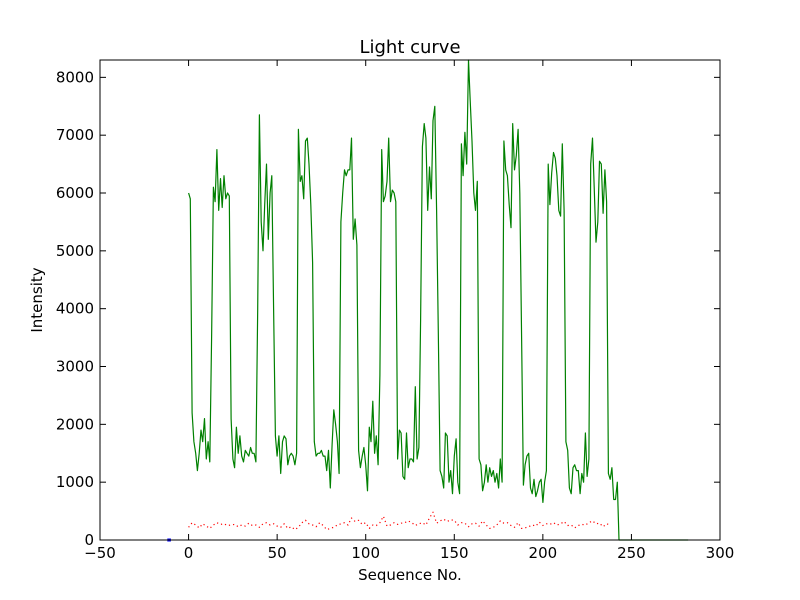 The height and width of the screenshot is (600, 800). Describe the element at coordinates (410, 575) in the screenshot. I see `x-axis-label: Sequence No.` at that location.